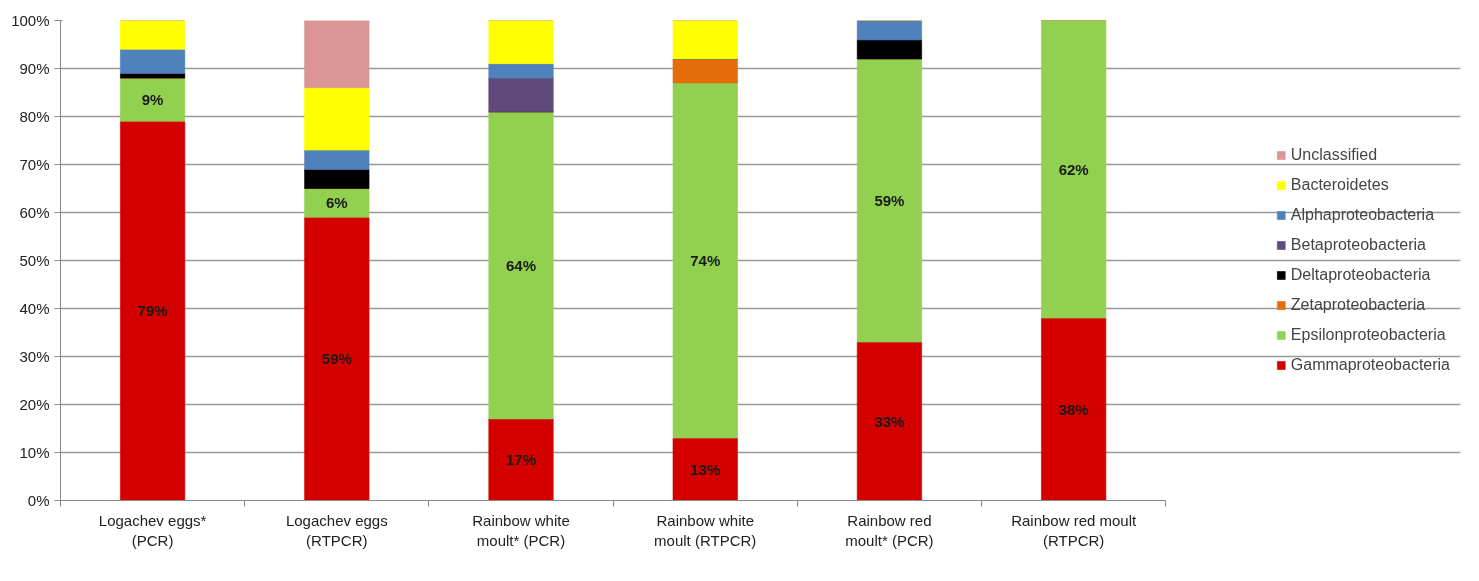 This screenshot has height=581, width=1479. What do you see at coordinates (1370, 365) in the screenshot?
I see `legend-label: Gammaproteobacteria` at bounding box center [1370, 365].